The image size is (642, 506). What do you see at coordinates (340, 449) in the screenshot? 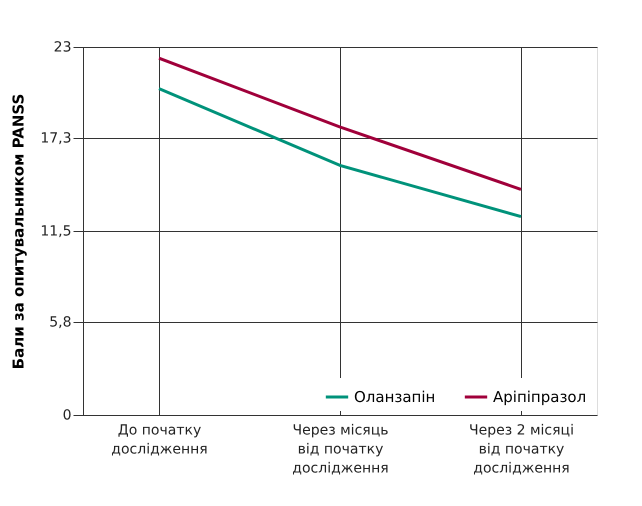
I see `x-tick-label: Через місяць від початку дослідження` at bounding box center [340, 449].